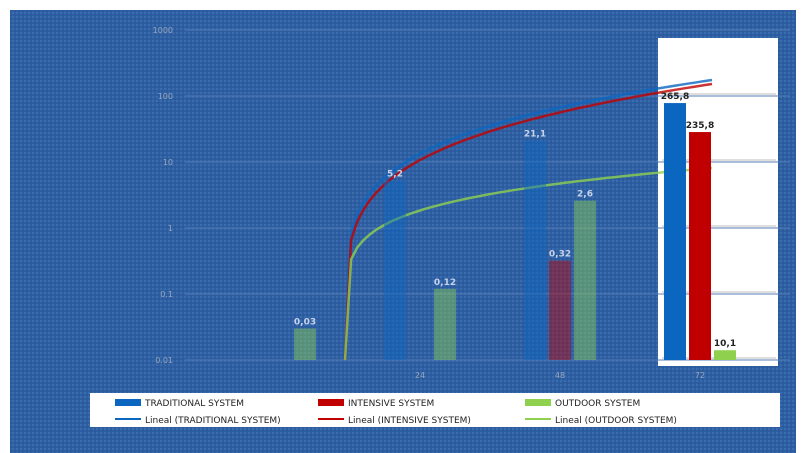 Image resolution: width=806 pixels, height=453 pixels. I want to click on data-label: 0,32, so click(560, 255).